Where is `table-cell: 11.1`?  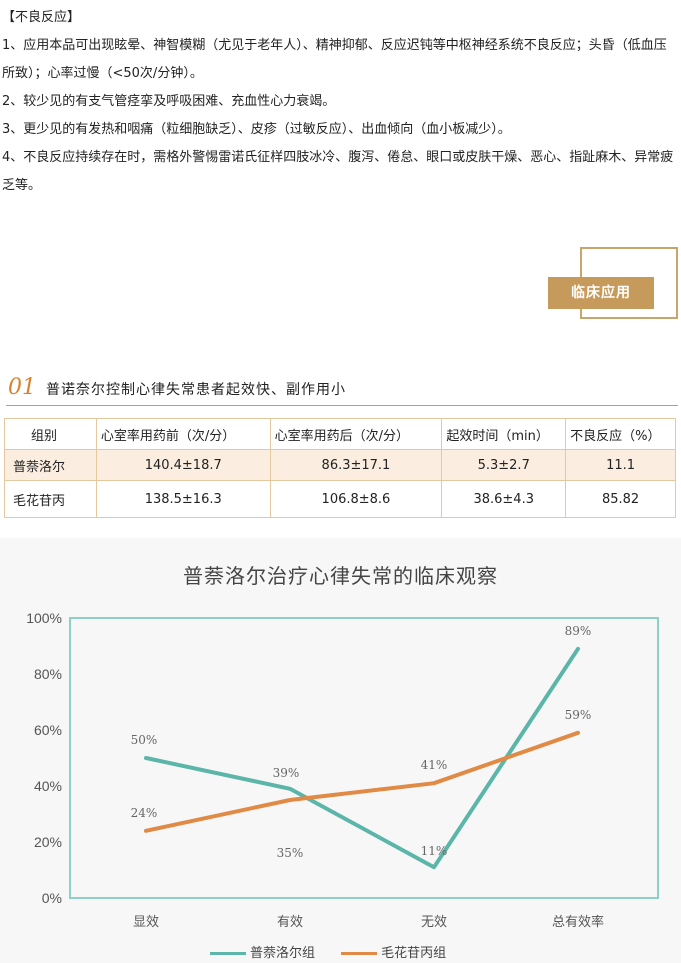
table-cell: 11.1 is located at coordinates (620, 465).